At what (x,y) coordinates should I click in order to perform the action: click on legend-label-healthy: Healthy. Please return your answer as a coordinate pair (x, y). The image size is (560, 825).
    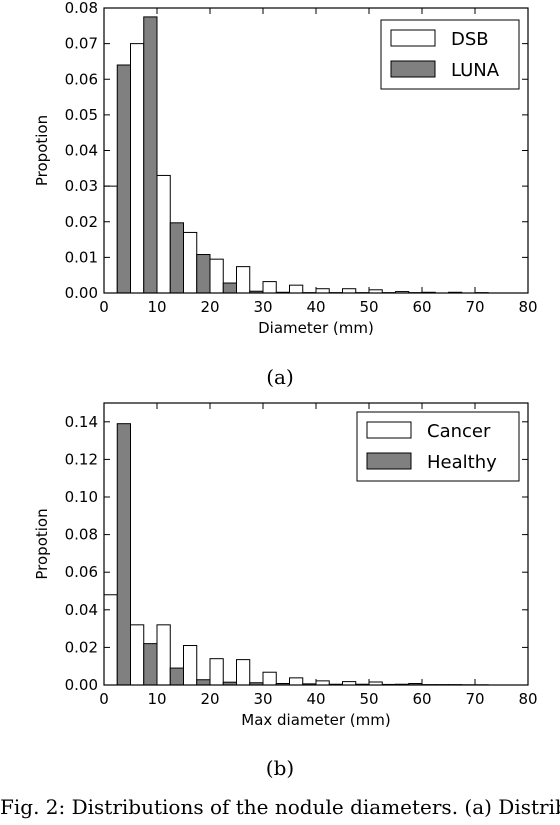
    Looking at the image, I should click on (462, 462).